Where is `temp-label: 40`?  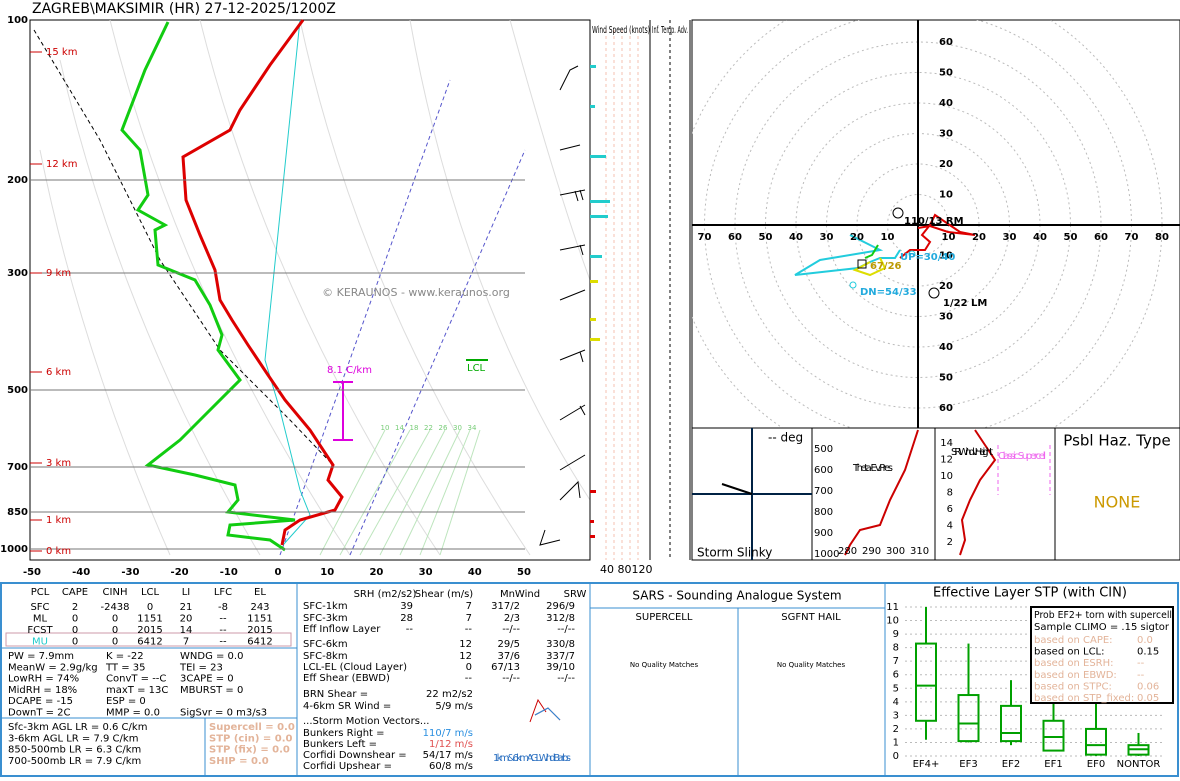 temp-label: 40 is located at coordinates (475, 572).